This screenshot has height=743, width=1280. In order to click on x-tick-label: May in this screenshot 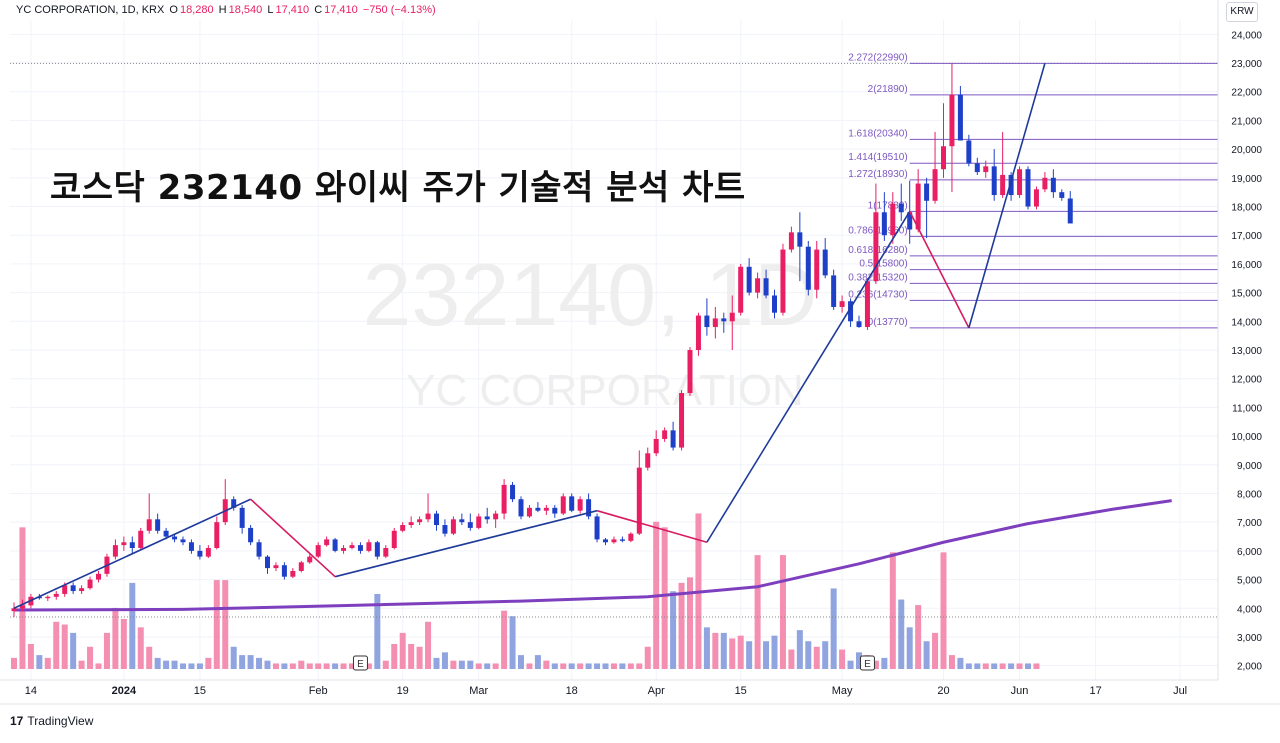, I will do `click(842, 691)`.